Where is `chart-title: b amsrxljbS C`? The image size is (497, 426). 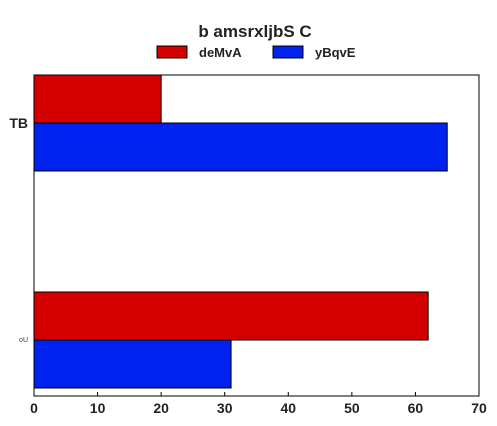 chart-title: b amsrxljbS C is located at coordinates (254, 31).